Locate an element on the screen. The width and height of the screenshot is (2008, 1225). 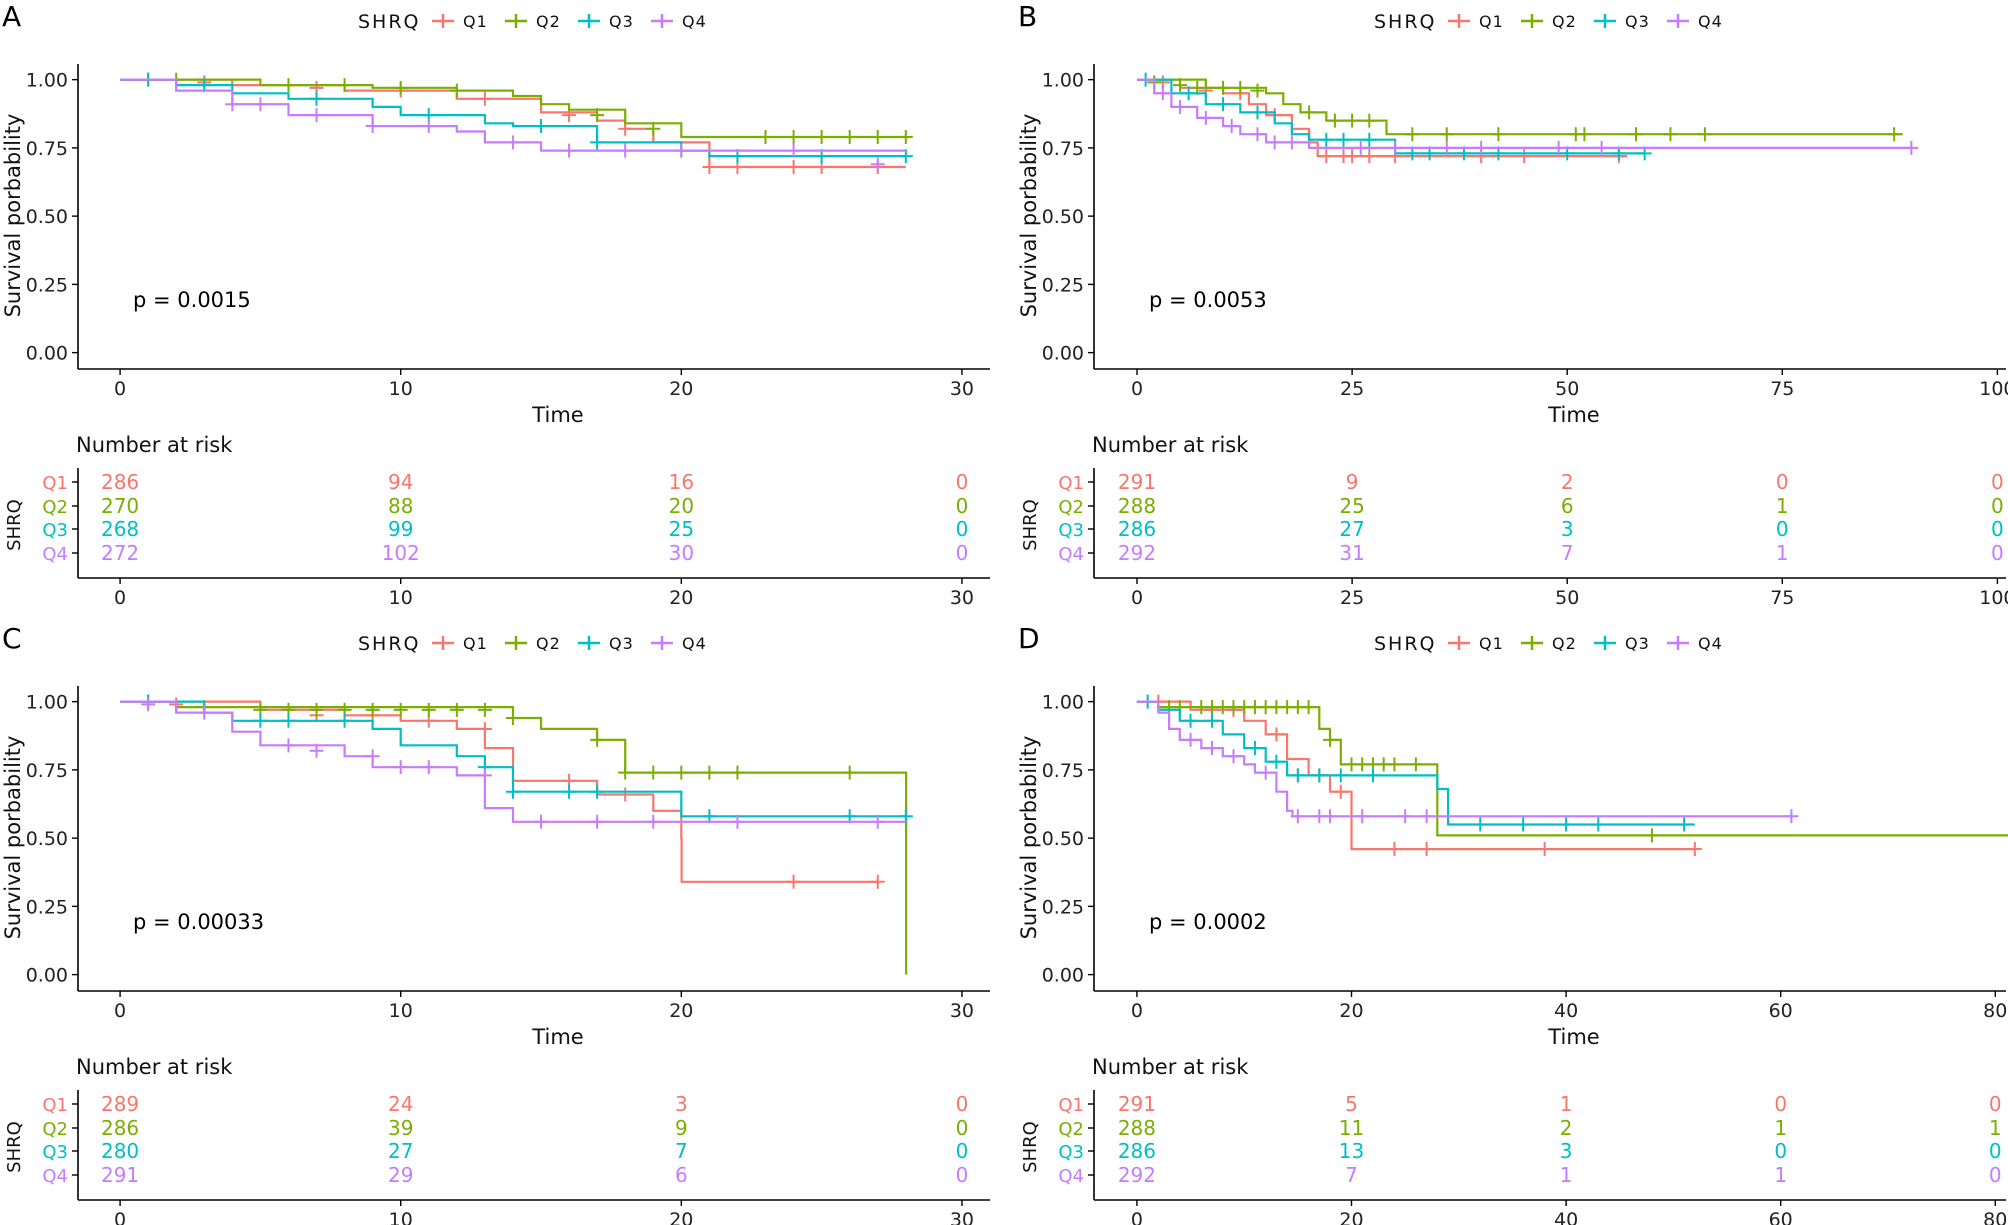
risk-cell: 286 is located at coordinates (1137, 529).